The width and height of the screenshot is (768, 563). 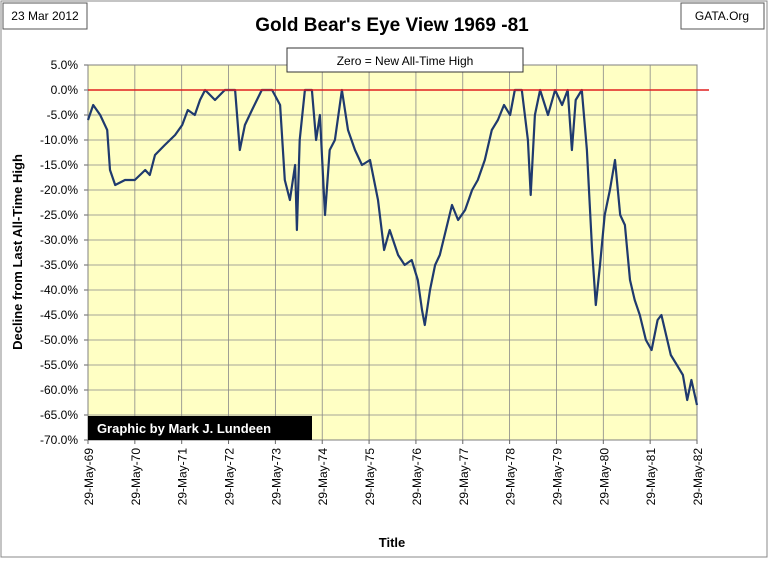 I want to click on x-tick-label: 29-May-75, so click(x=370, y=477).